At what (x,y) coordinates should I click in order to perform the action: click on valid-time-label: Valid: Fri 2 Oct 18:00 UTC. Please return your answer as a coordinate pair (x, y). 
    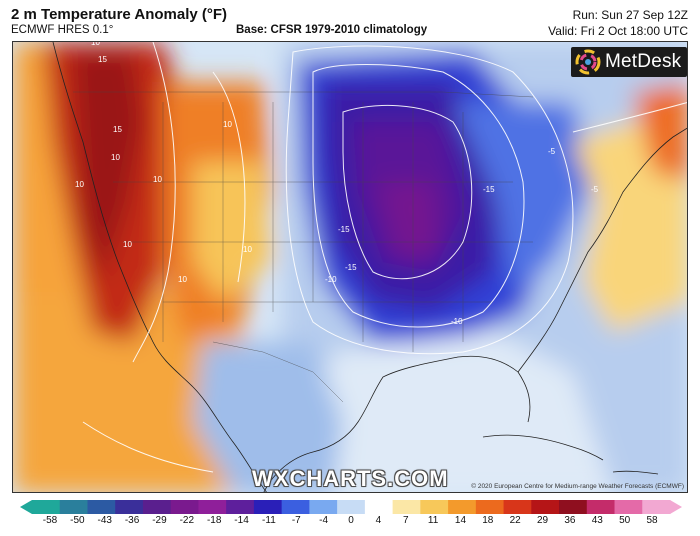
    Looking at the image, I should click on (618, 31).